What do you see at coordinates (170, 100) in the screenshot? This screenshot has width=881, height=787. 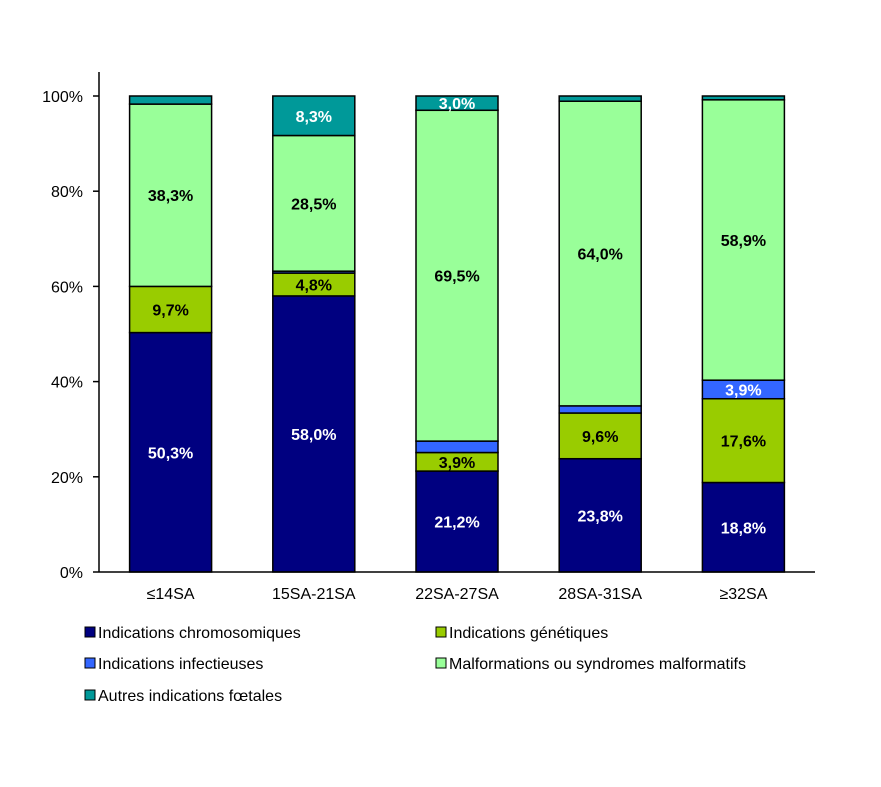 I see `bar-segment-14sa-autres-indications-f-tales` at bounding box center [170, 100].